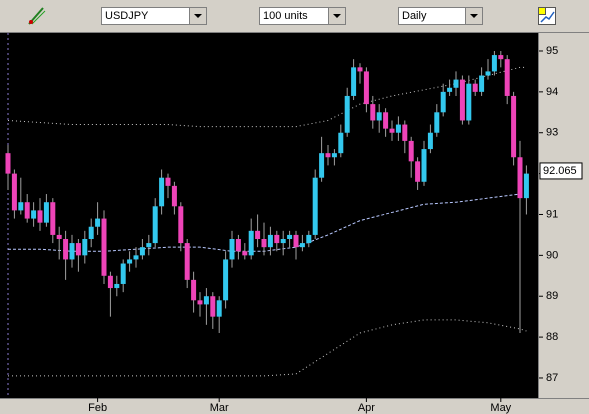 The height and width of the screenshot is (414, 589). I want to click on symbol-text: USDJPY, so click(127, 16).